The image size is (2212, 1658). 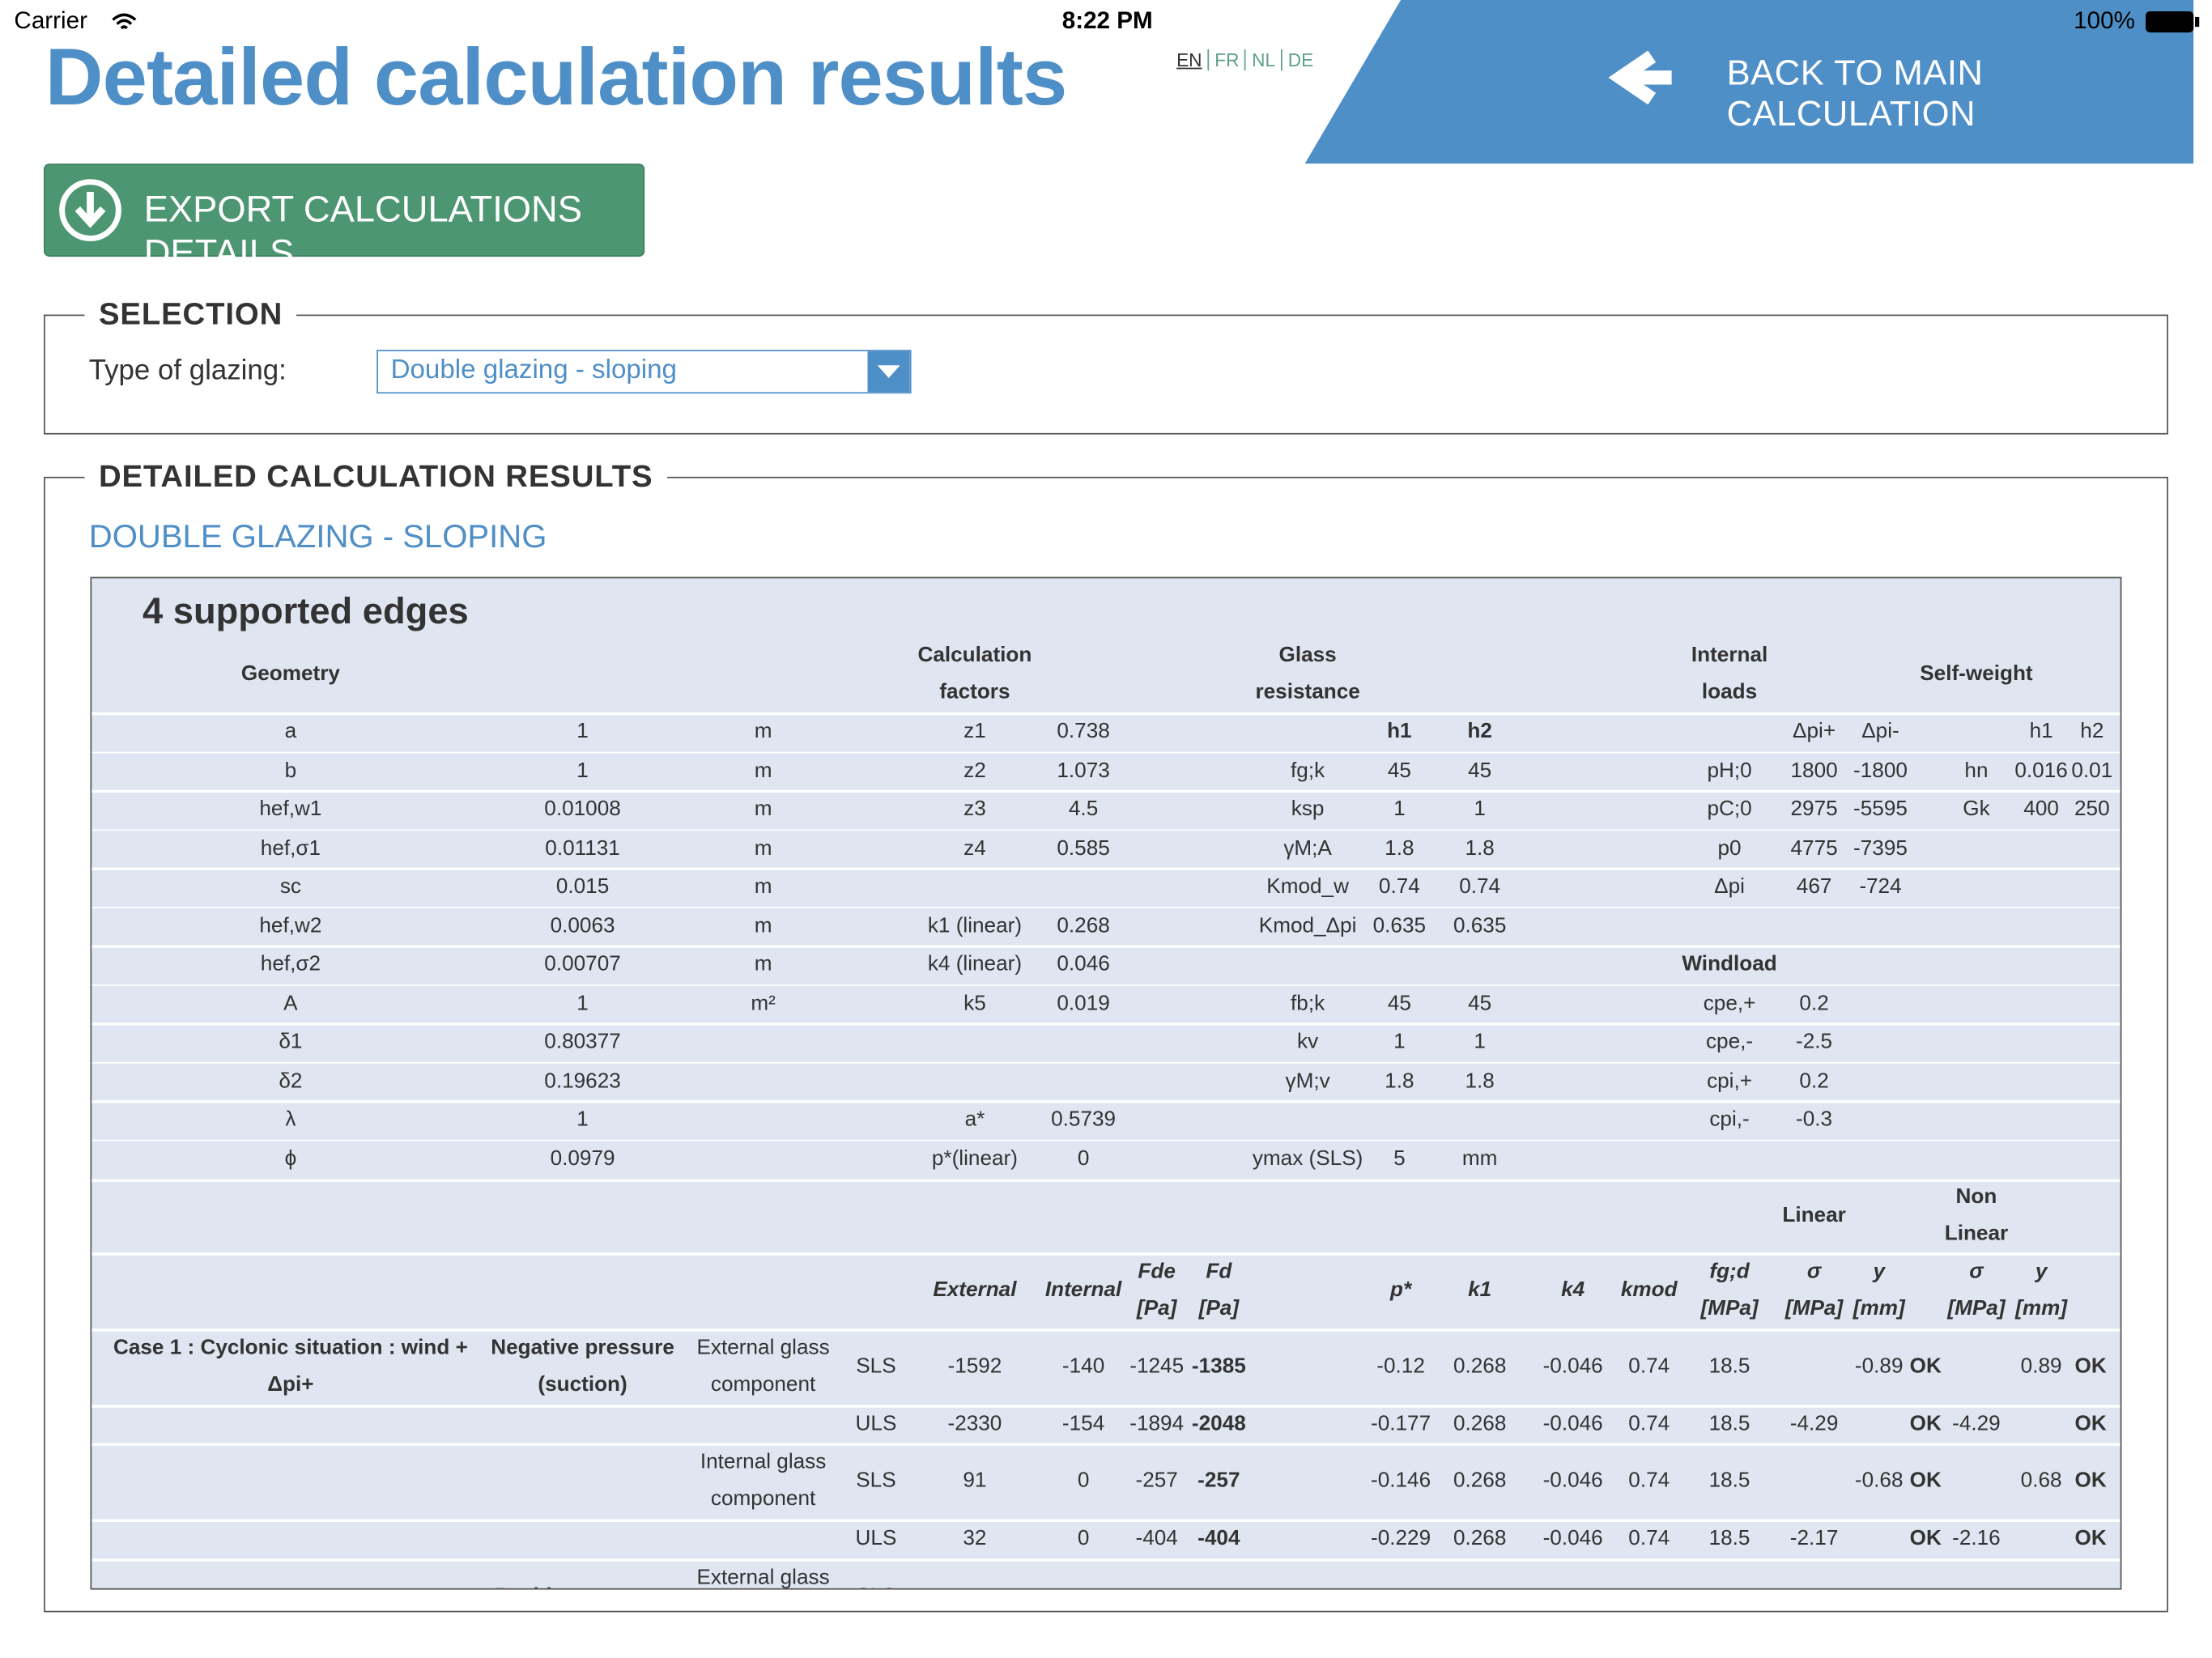 I want to click on table-cell: SLS, so click(x=876, y=1480).